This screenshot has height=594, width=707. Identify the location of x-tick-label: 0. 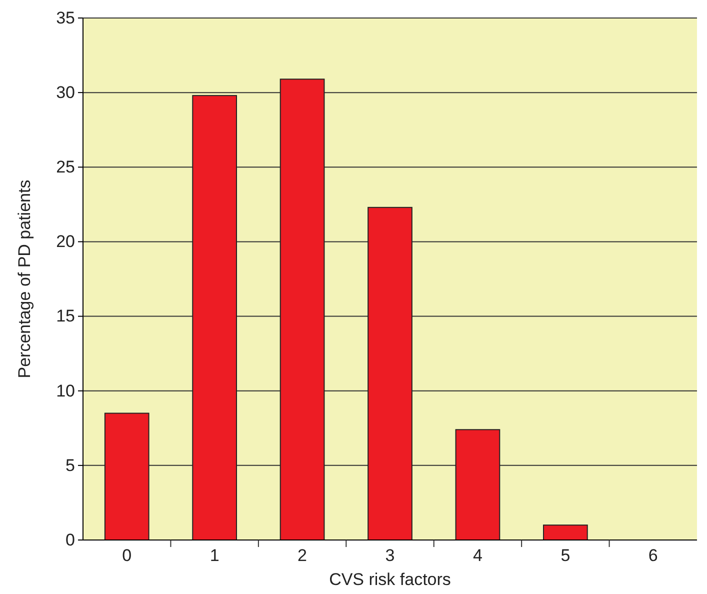
(127, 556).